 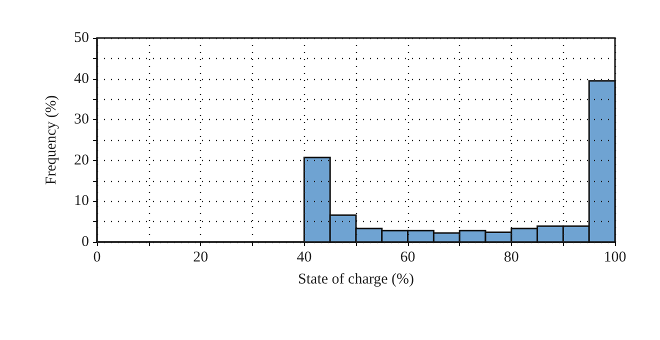 What do you see at coordinates (81, 160) in the screenshot?
I see `y-tick-label: 20` at bounding box center [81, 160].